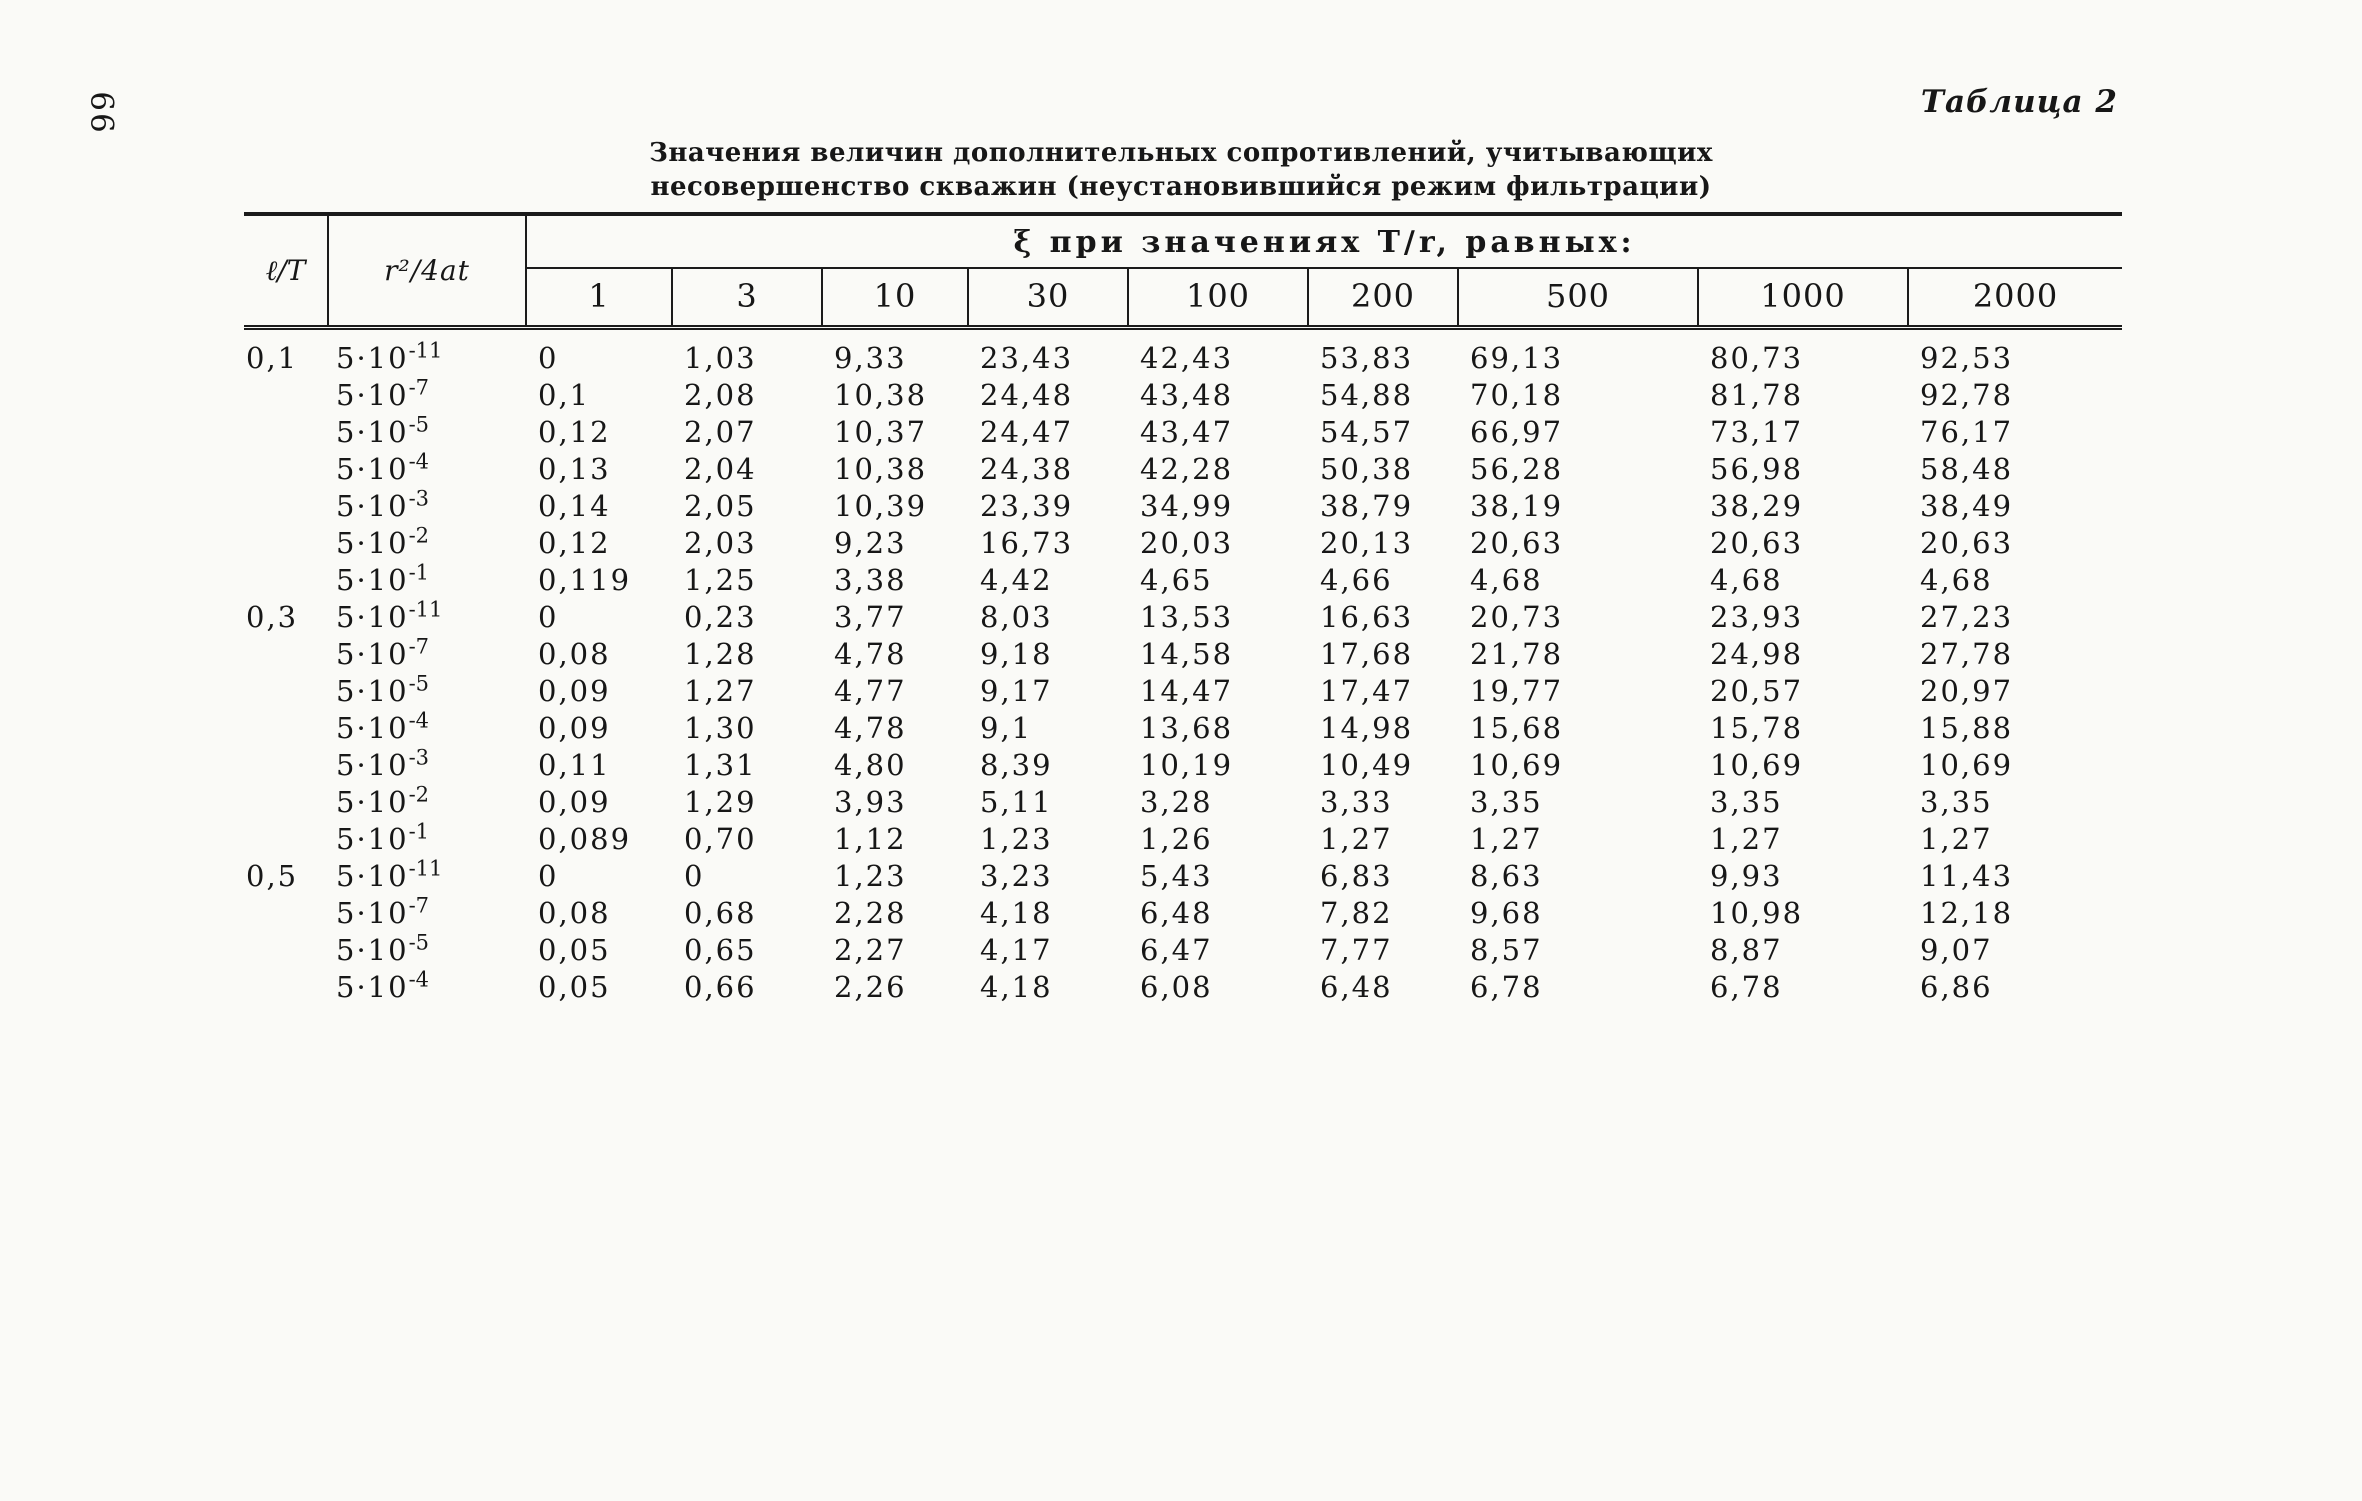 The width and height of the screenshot is (2362, 1501). I want to click on value-cell: 24,98, so click(1757, 654).